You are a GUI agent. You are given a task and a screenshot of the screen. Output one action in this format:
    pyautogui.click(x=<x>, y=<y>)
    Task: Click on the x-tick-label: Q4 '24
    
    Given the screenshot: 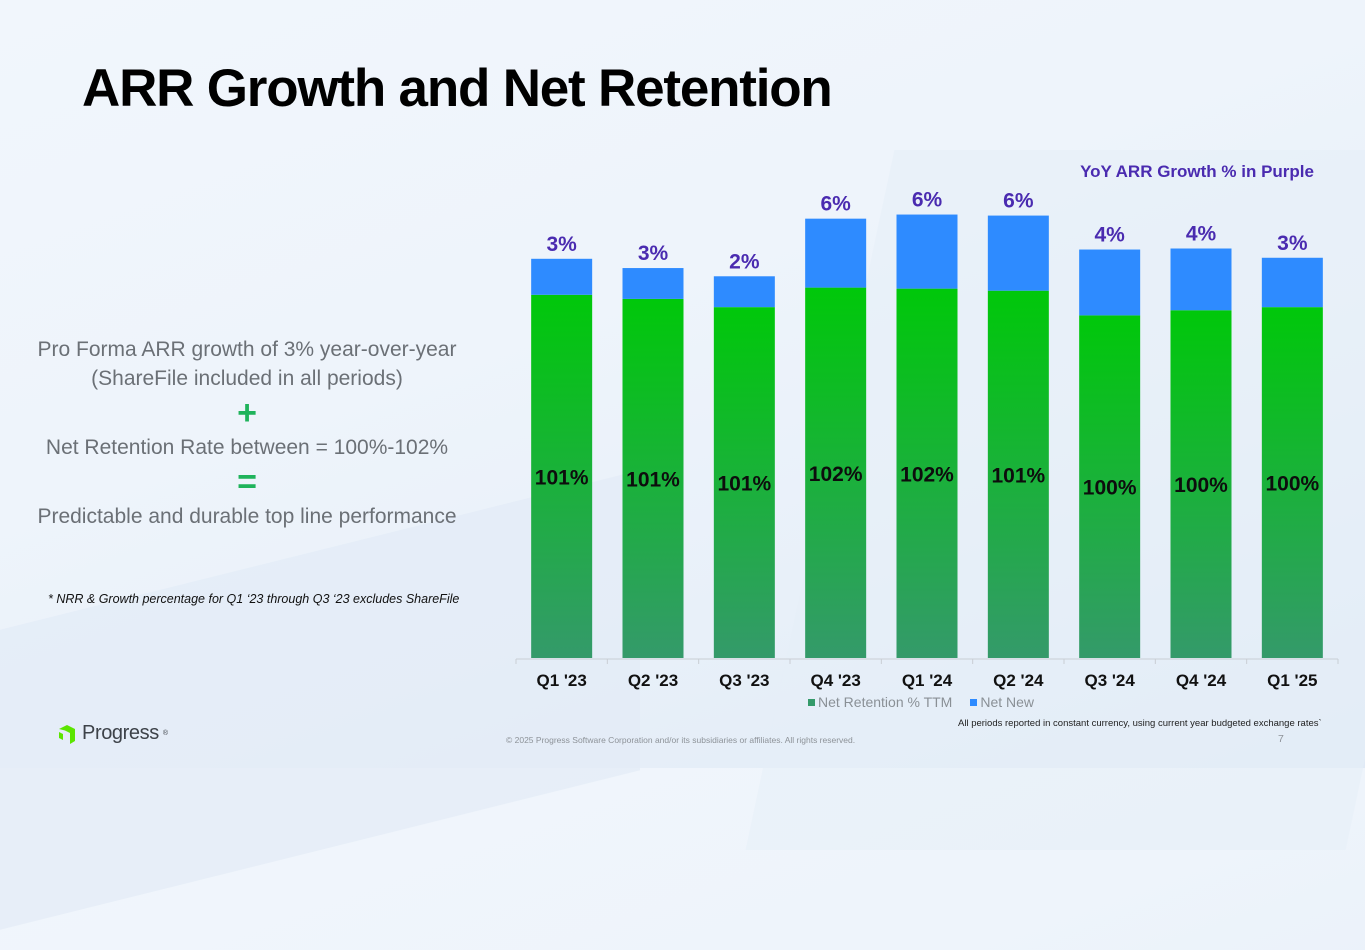 What is the action you would take?
    pyautogui.click(x=1201, y=680)
    